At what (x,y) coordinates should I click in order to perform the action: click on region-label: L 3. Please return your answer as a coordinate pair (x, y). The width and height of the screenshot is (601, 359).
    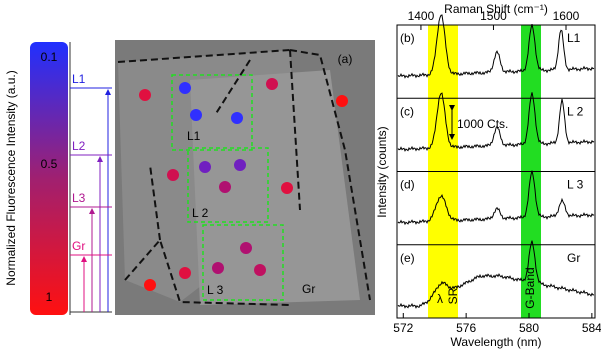
    Looking at the image, I should click on (215, 290).